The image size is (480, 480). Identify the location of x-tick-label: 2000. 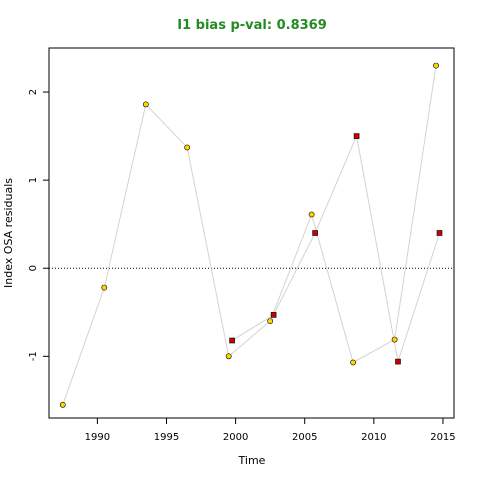
(235, 437).